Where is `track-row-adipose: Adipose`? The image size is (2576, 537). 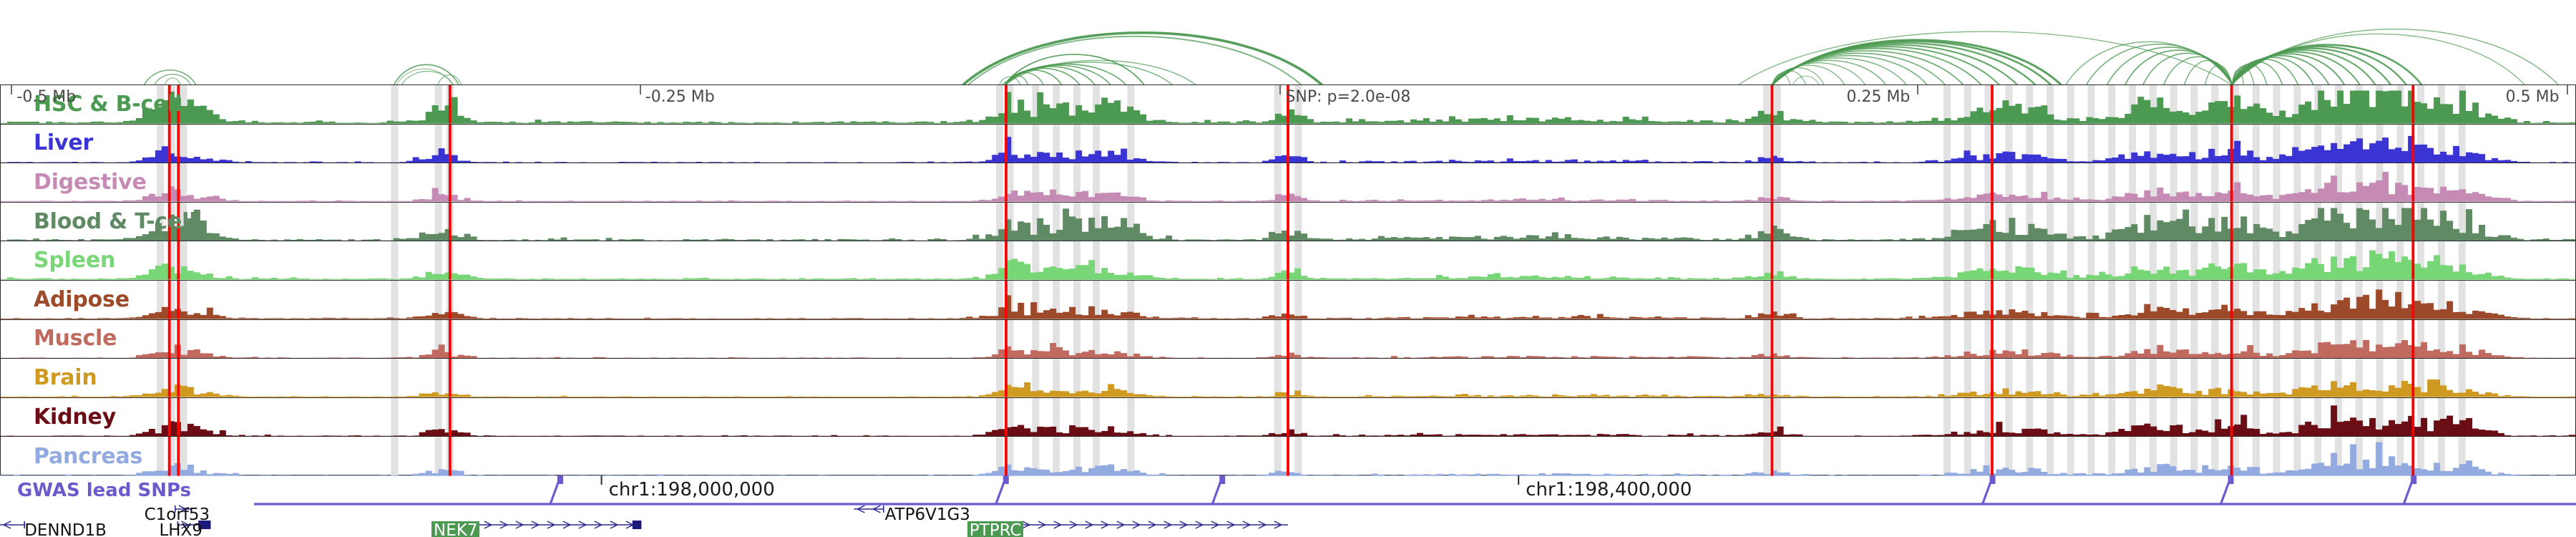 track-row-adipose: Adipose is located at coordinates (1288, 300).